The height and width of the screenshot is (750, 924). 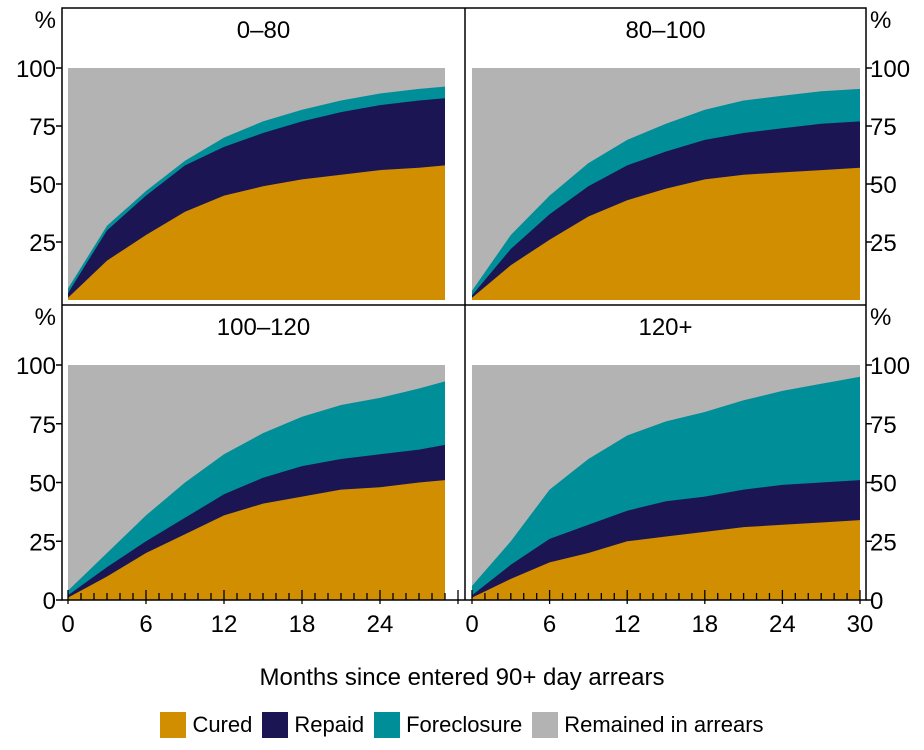 What do you see at coordinates (876, 601) in the screenshot?
I see `y-tick-label-right: 0` at bounding box center [876, 601].